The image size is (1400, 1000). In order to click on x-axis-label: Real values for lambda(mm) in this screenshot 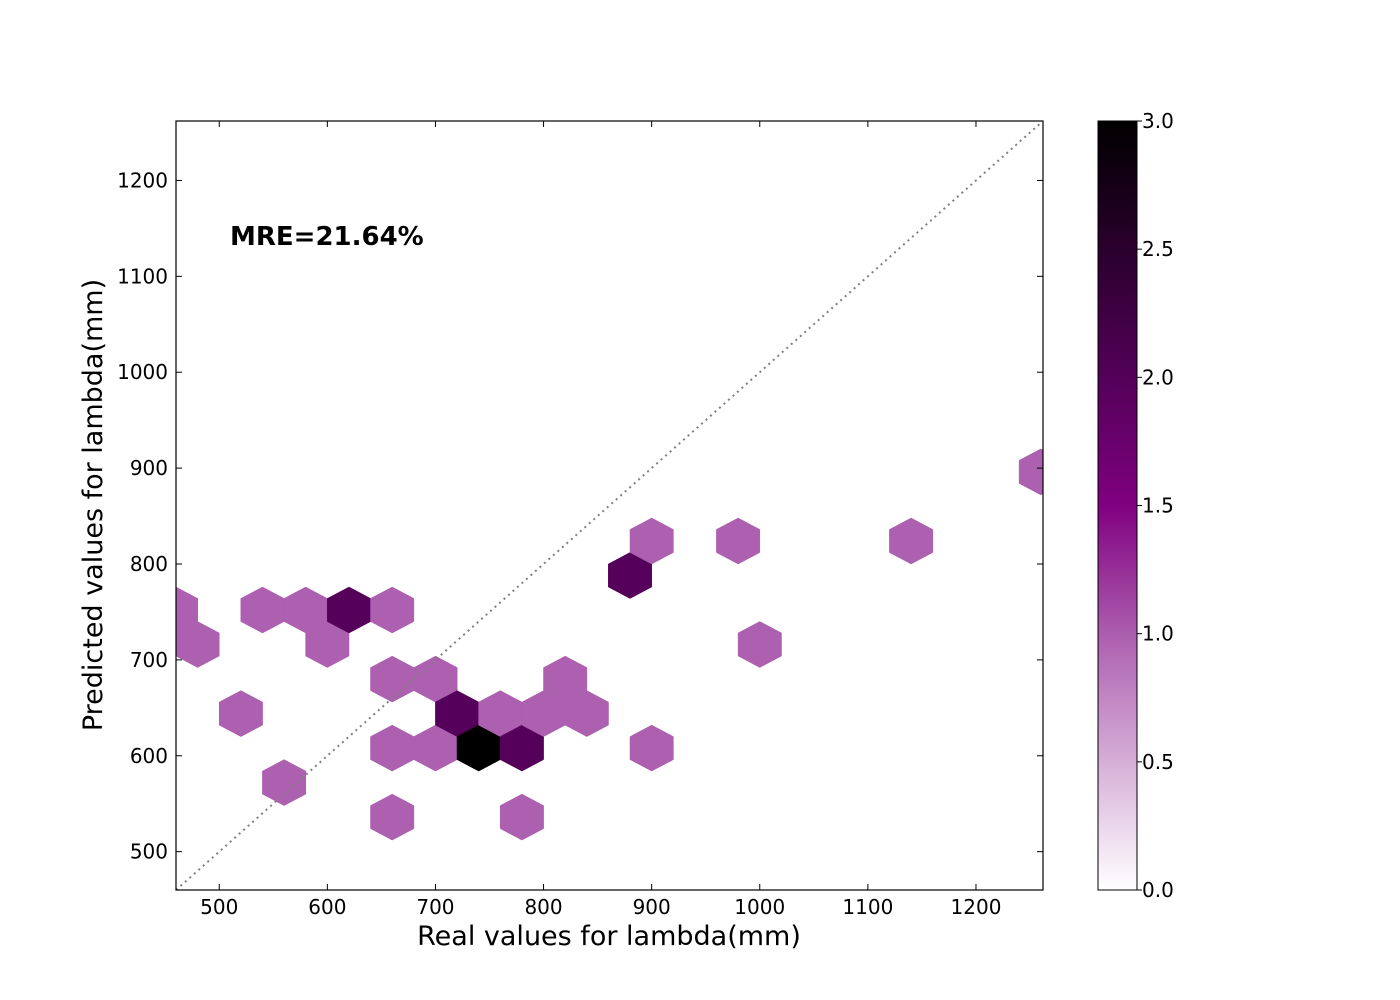, I will do `click(609, 936)`.